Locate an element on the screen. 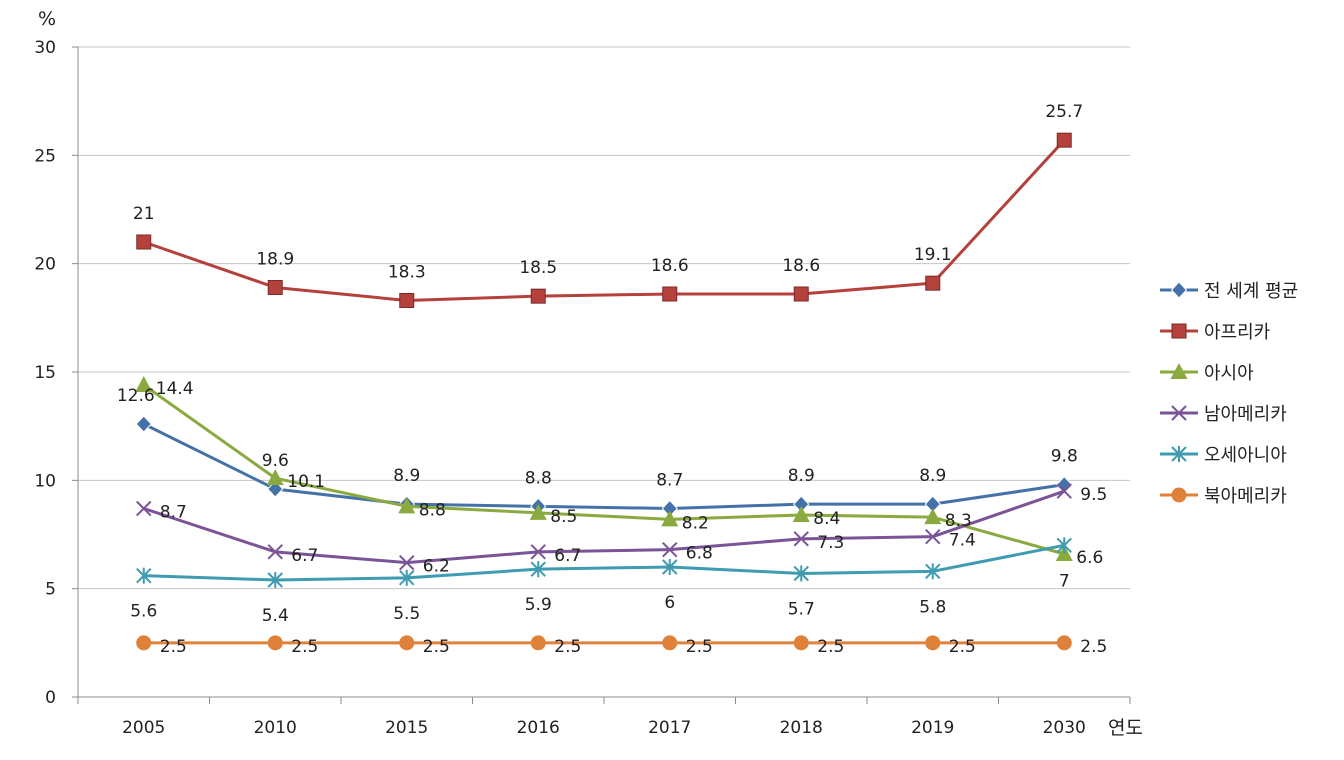 The width and height of the screenshot is (1344, 760). data-label: 12.6 is located at coordinates (136, 396).